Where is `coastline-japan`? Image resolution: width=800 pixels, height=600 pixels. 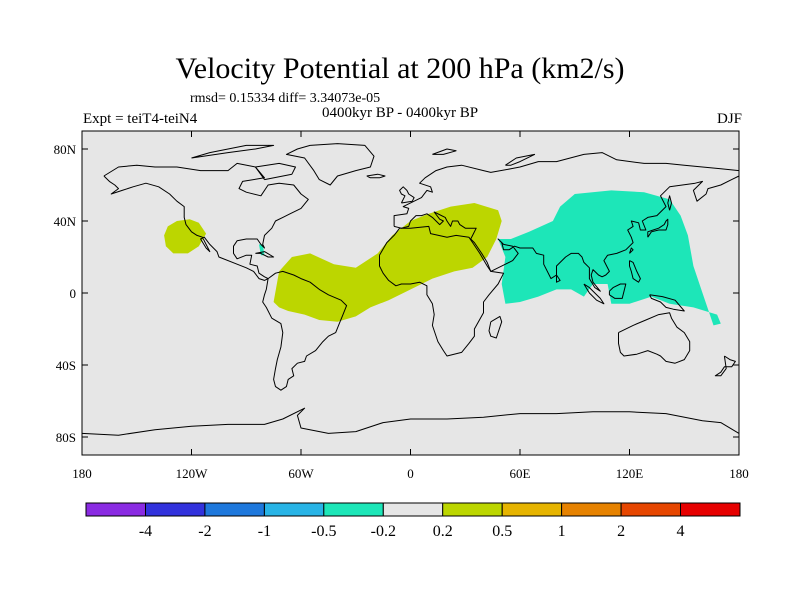 coastline-japan is located at coordinates (658, 228).